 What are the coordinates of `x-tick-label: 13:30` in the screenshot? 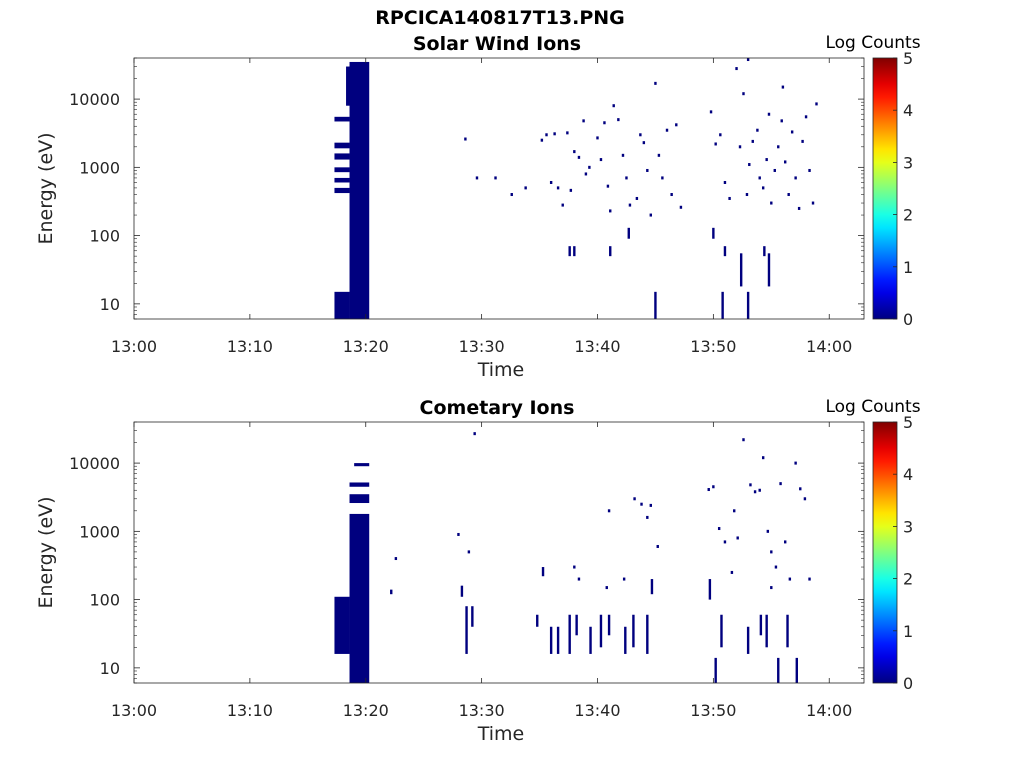 It's located at (482, 710).